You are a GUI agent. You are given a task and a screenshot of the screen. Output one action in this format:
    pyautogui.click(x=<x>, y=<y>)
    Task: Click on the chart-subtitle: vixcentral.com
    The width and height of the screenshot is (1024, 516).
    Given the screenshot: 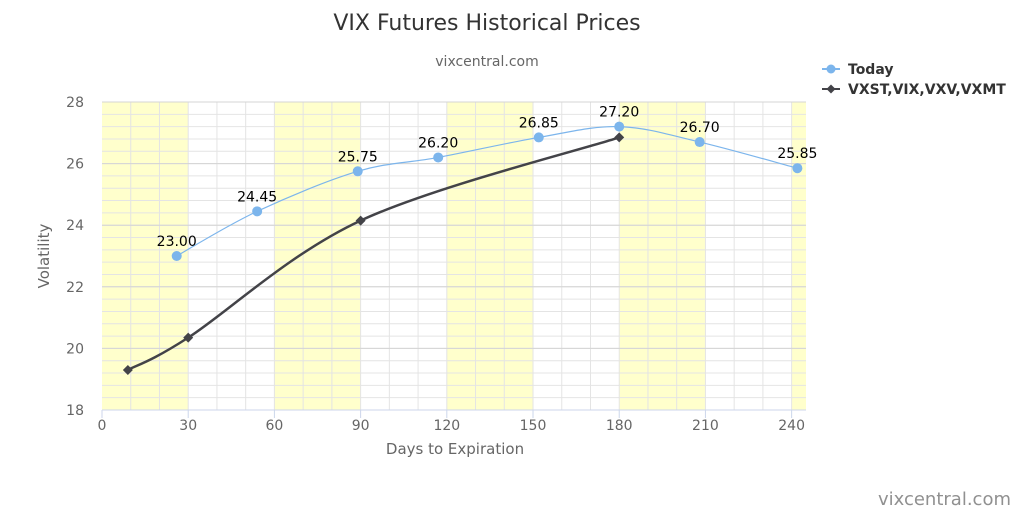 What is the action you would take?
    pyautogui.click(x=486, y=62)
    